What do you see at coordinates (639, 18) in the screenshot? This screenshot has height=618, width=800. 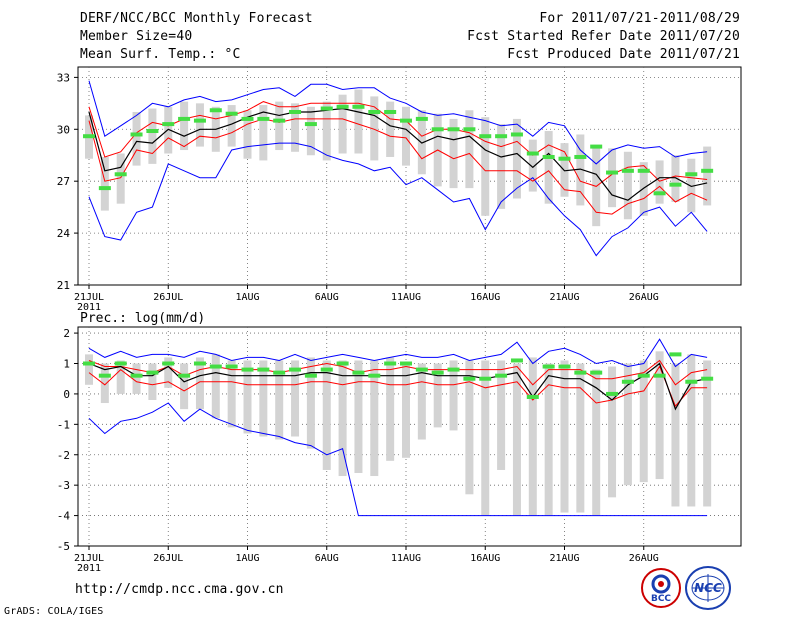 I see `forecast-range: For 2011/07/21-2011/08/29` at bounding box center [639, 18].